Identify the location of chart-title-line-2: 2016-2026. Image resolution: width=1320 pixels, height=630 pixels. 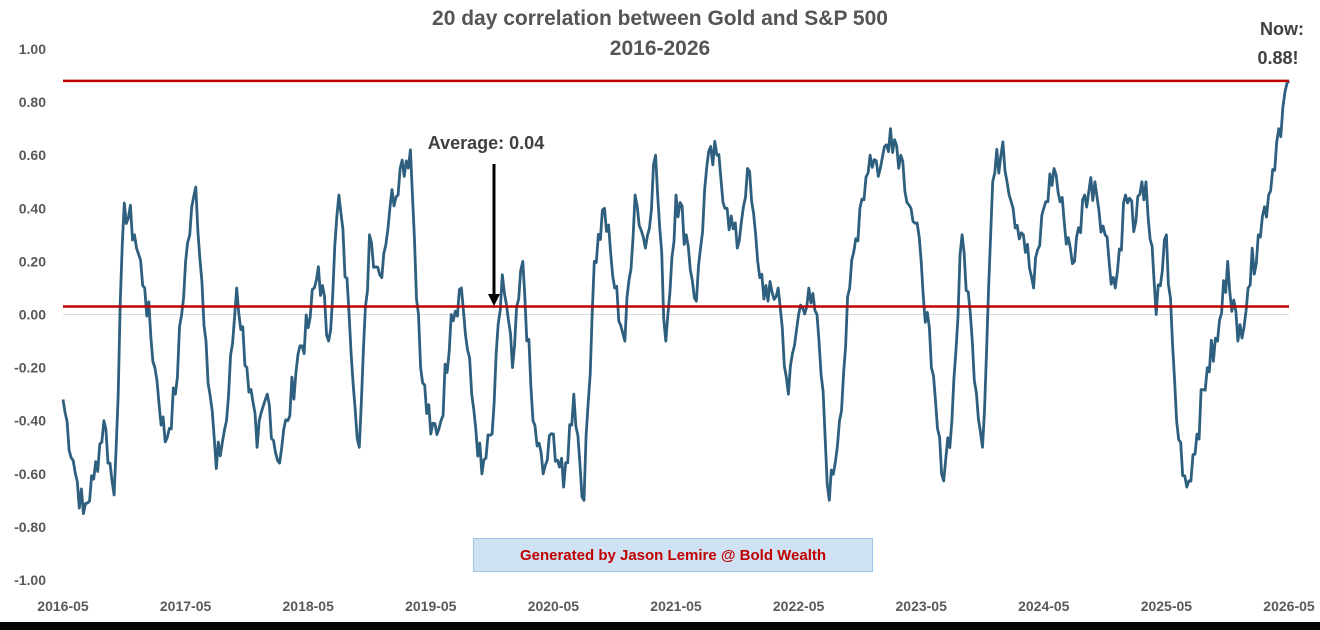
(660, 48).